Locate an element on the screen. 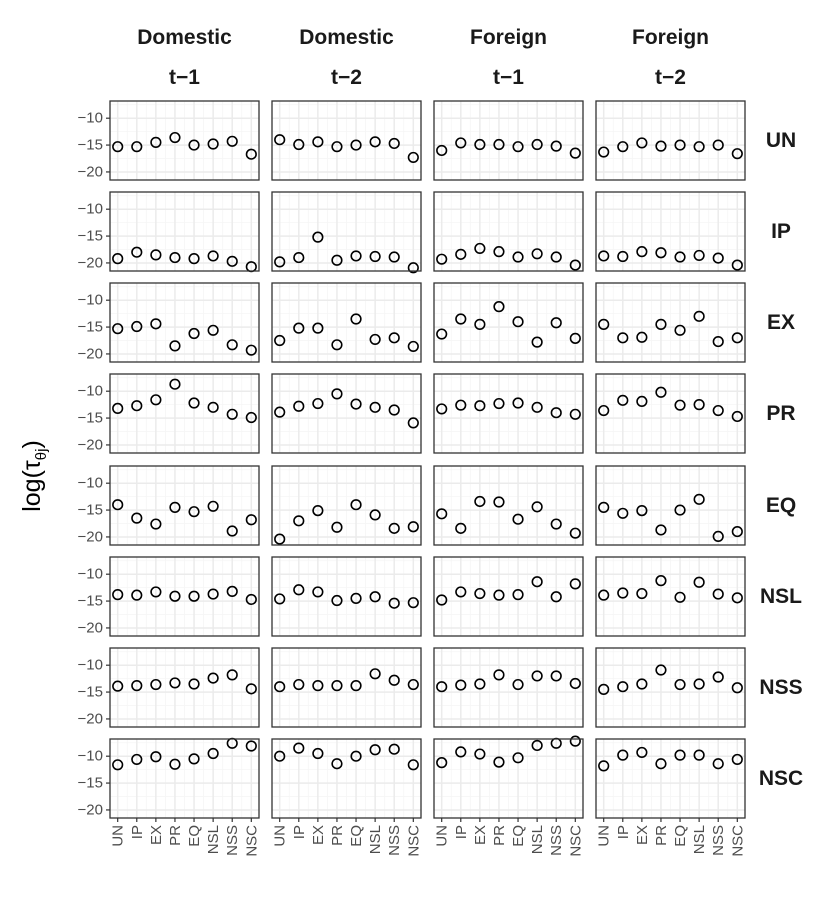 The height and width of the screenshot is (923, 830). column-strip-lag-3: t−1 is located at coordinates (508, 77).